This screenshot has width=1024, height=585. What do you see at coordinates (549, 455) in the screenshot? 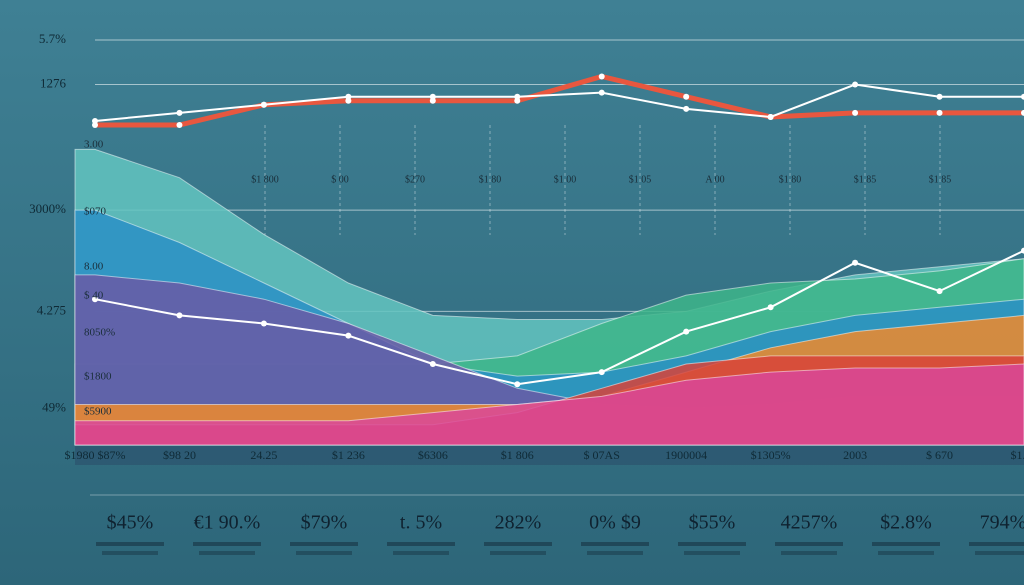
I see `baseline-band` at bounding box center [549, 455].